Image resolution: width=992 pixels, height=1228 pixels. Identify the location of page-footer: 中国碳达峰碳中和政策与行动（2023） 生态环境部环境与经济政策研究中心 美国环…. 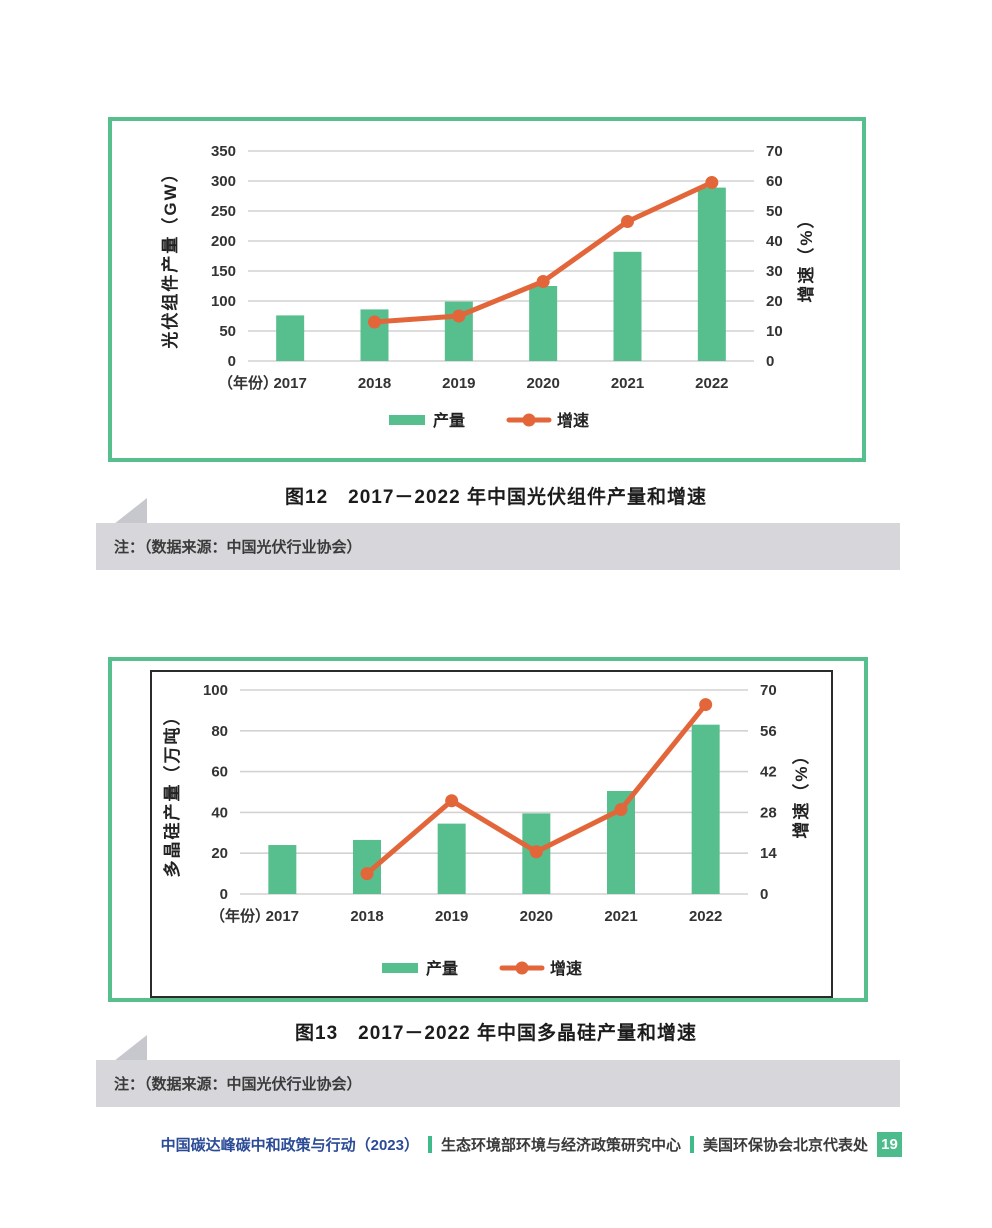
(531, 1144).